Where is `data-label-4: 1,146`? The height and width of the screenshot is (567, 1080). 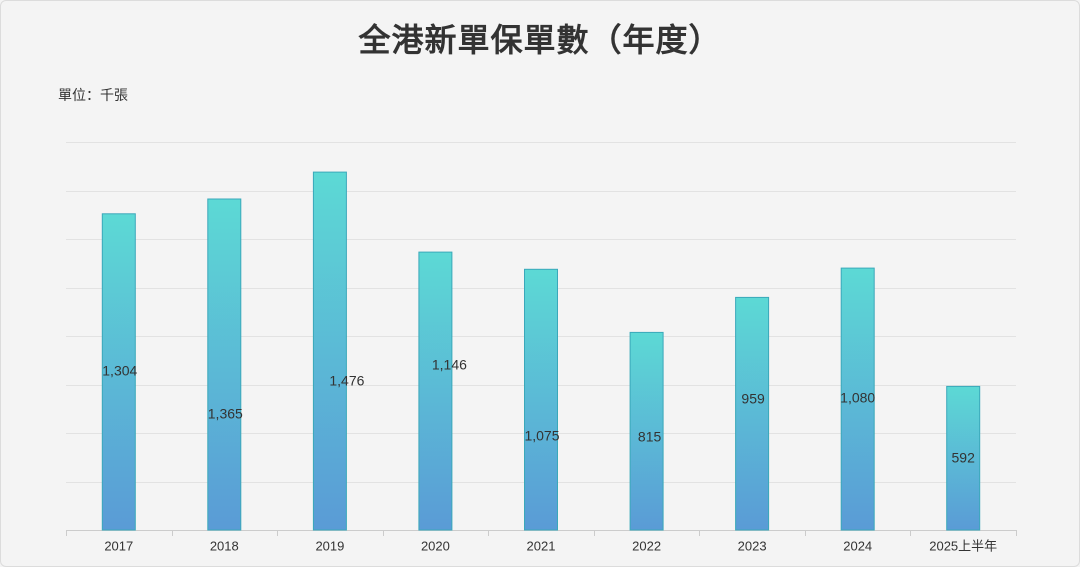 data-label-4: 1,146 is located at coordinates (449, 365).